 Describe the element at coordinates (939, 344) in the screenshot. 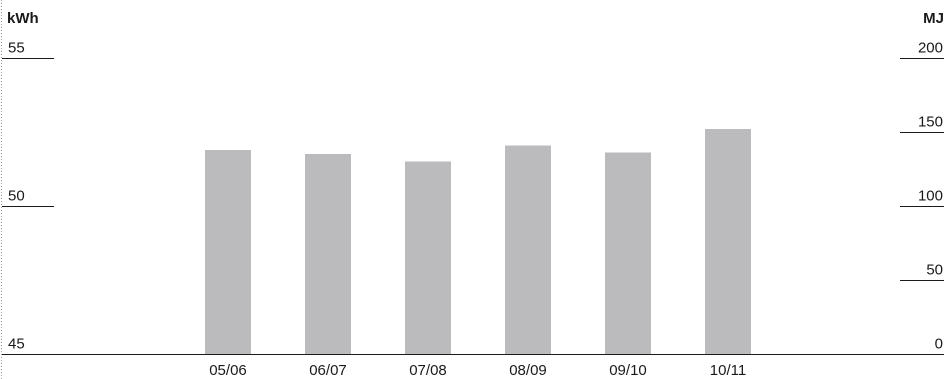

I see `right-tick-label: 0` at that location.